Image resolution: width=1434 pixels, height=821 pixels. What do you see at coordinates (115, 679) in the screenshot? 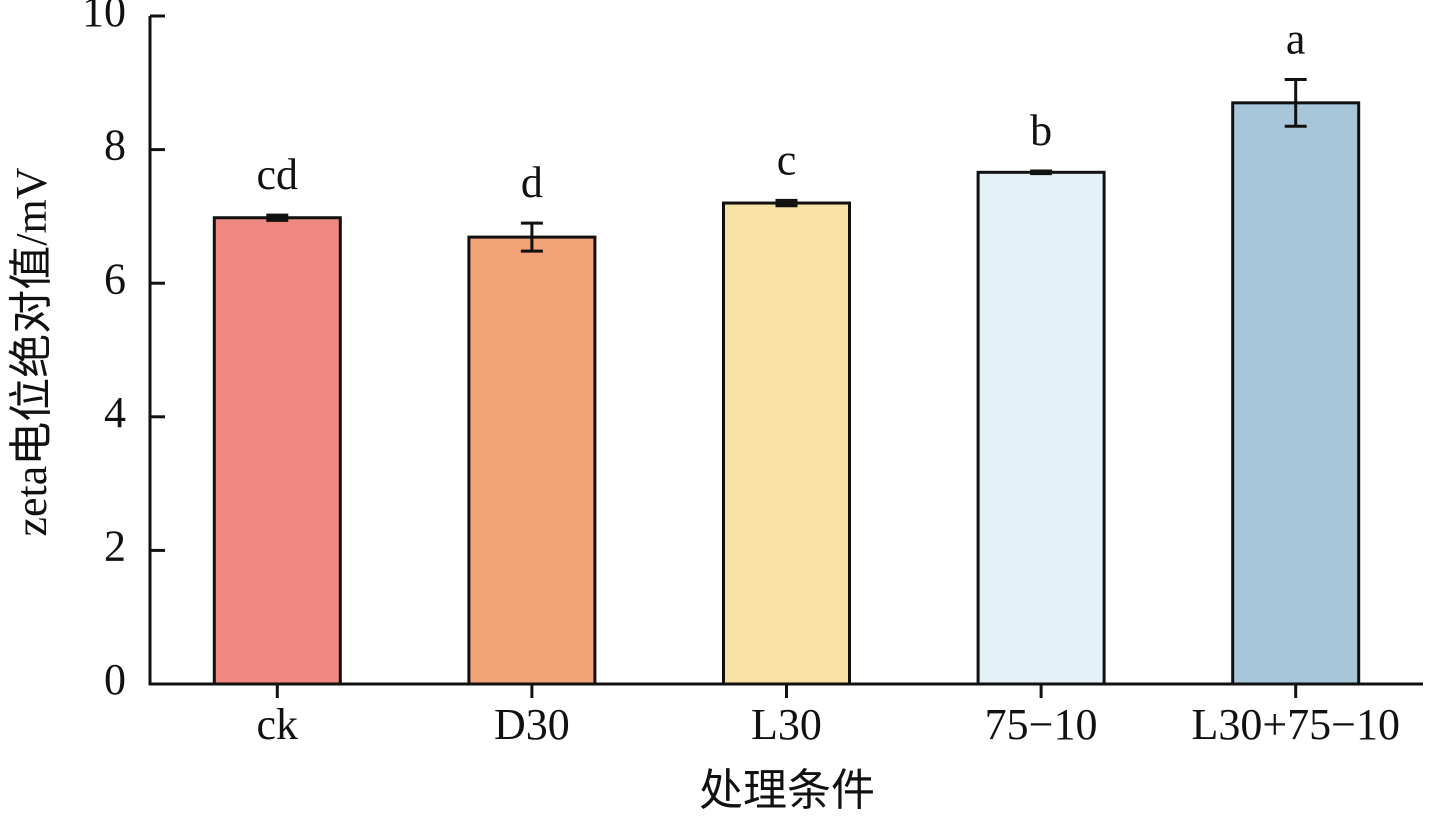
I see `y-tick-label: 0` at bounding box center [115, 679].